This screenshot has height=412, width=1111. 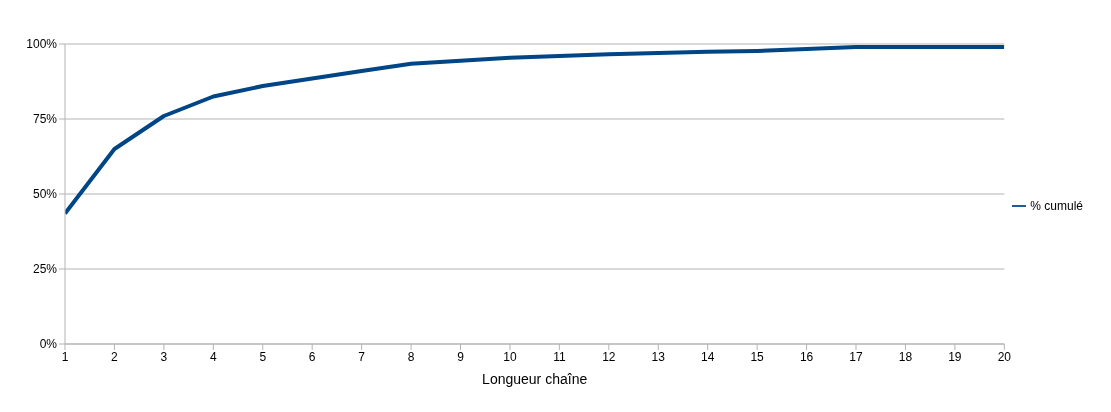 What do you see at coordinates (559, 356) in the screenshot?
I see `x-tick-label: 11` at bounding box center [559, 356].